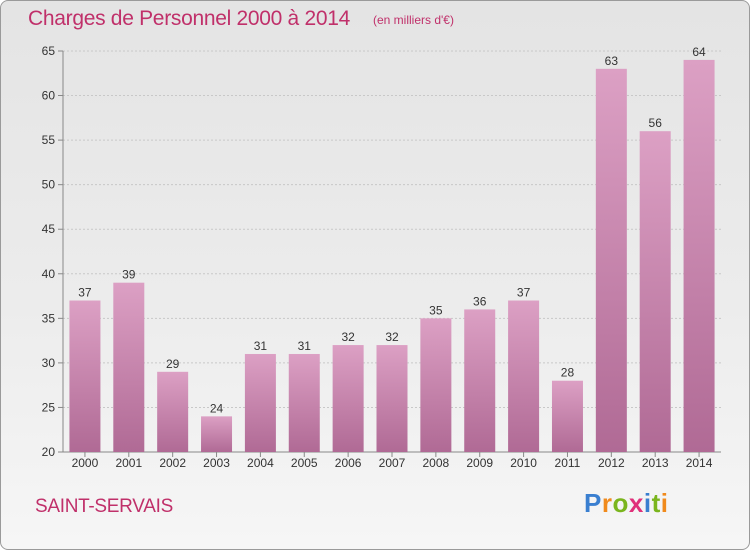 Image resolution: width=750 pixels, height=550 pixels. Describe the element at coordinates (49, 229) in the screenshot. I see `y-tick-label: 45` at that location.